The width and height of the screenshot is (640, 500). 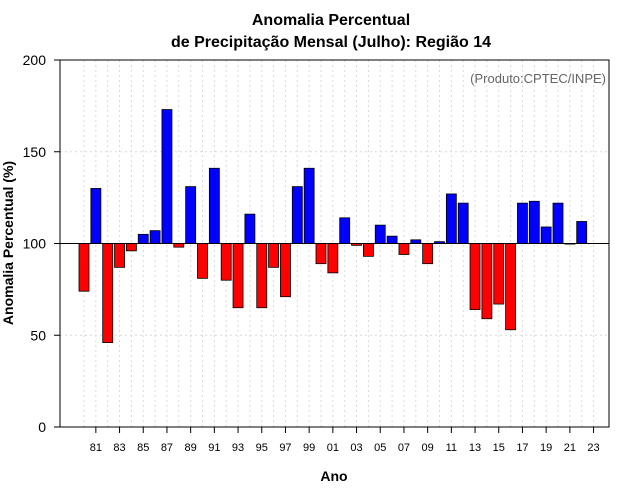 What do you see at coordinates (404, 448) in the screenshot?
I see `x-tick-label: 07` at bounding box center [404, 448].